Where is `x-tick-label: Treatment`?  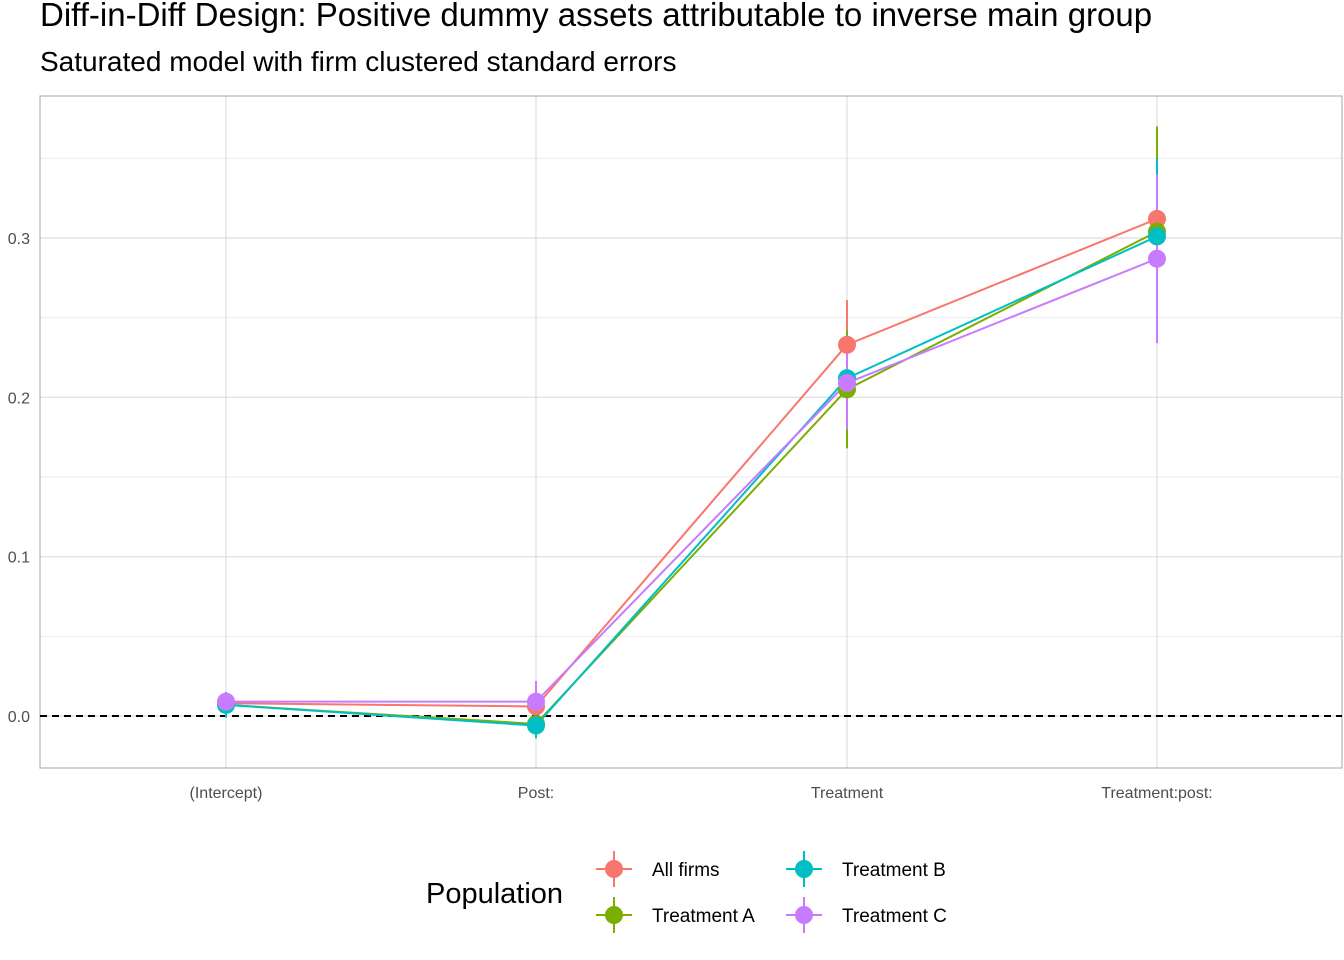 x-tick-label: Treatment is located at coordinates (847, 793).